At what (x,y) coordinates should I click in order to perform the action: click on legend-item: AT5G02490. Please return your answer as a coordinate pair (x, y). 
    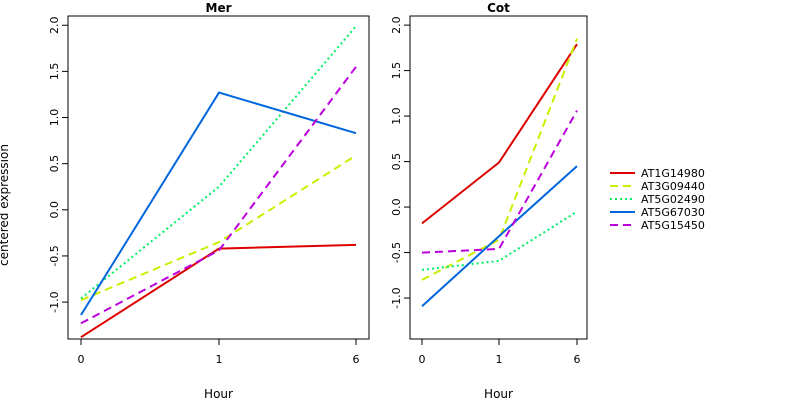
    Looking at the image, I should click on (657, 199).